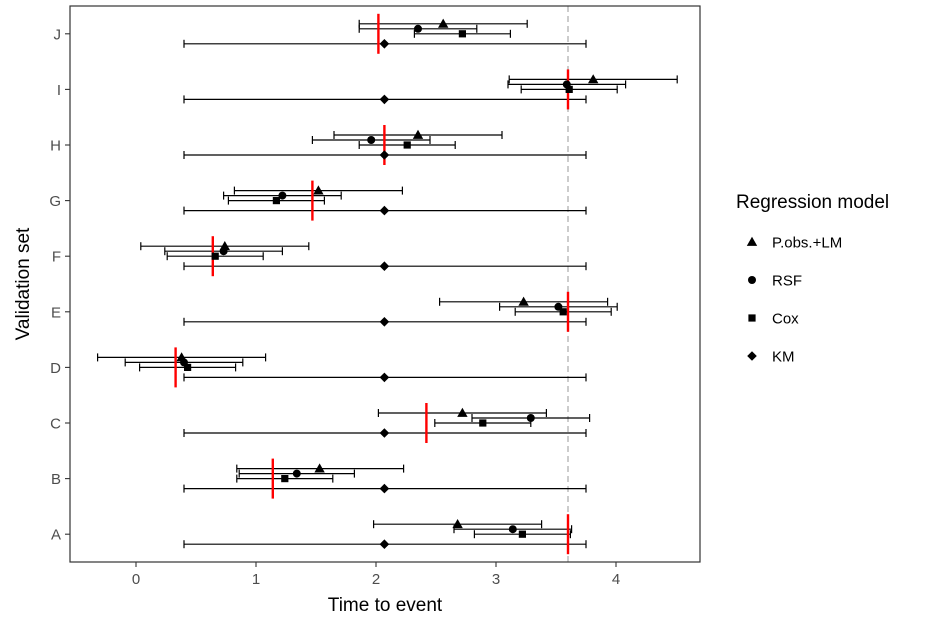  Describe the element at coordinates (55, 424) in the screenshot. I see `y-tick-label: C` at that location.